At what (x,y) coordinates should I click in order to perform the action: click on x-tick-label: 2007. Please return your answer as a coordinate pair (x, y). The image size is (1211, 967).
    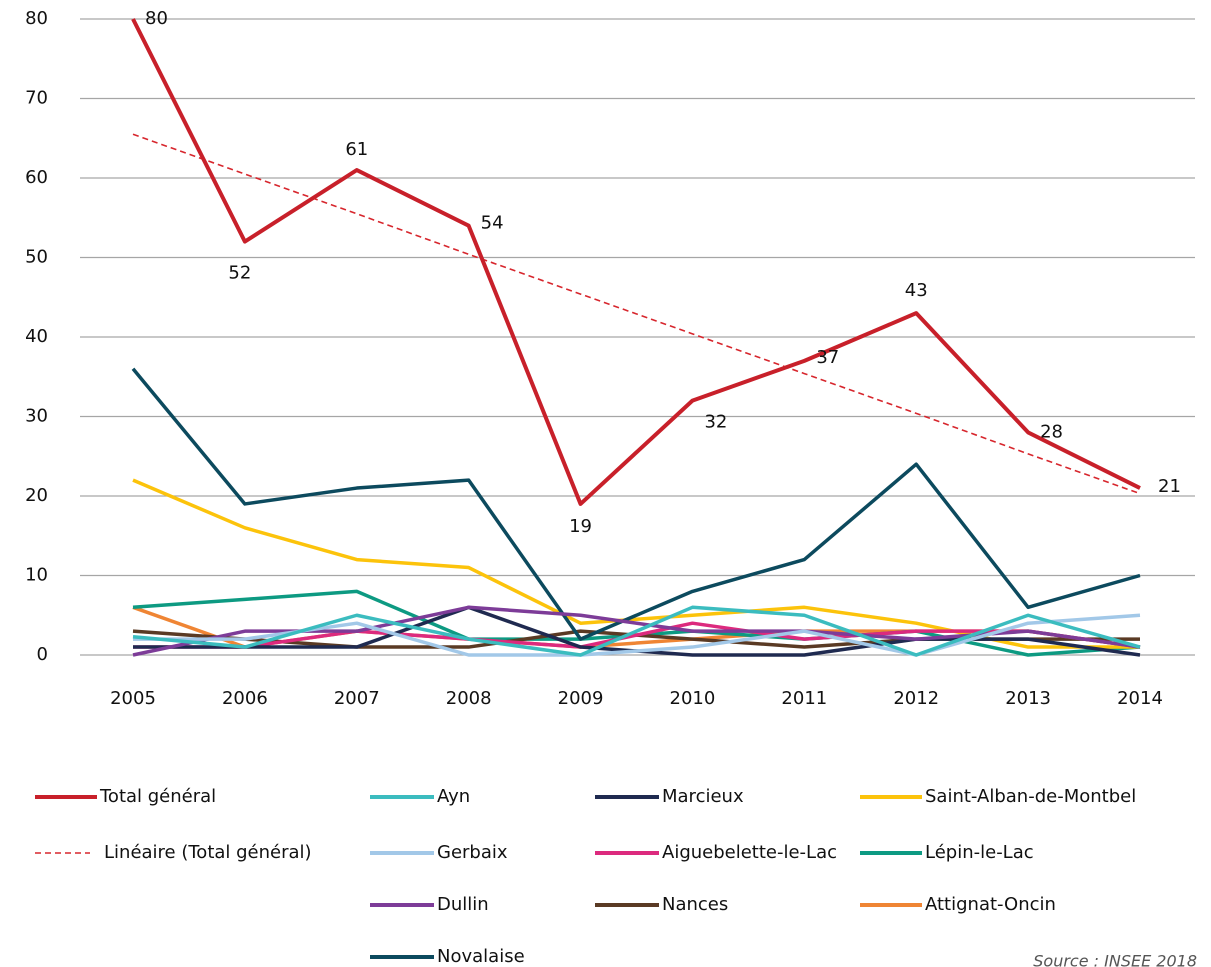
    Looking at the image, I should click on (357, 698).